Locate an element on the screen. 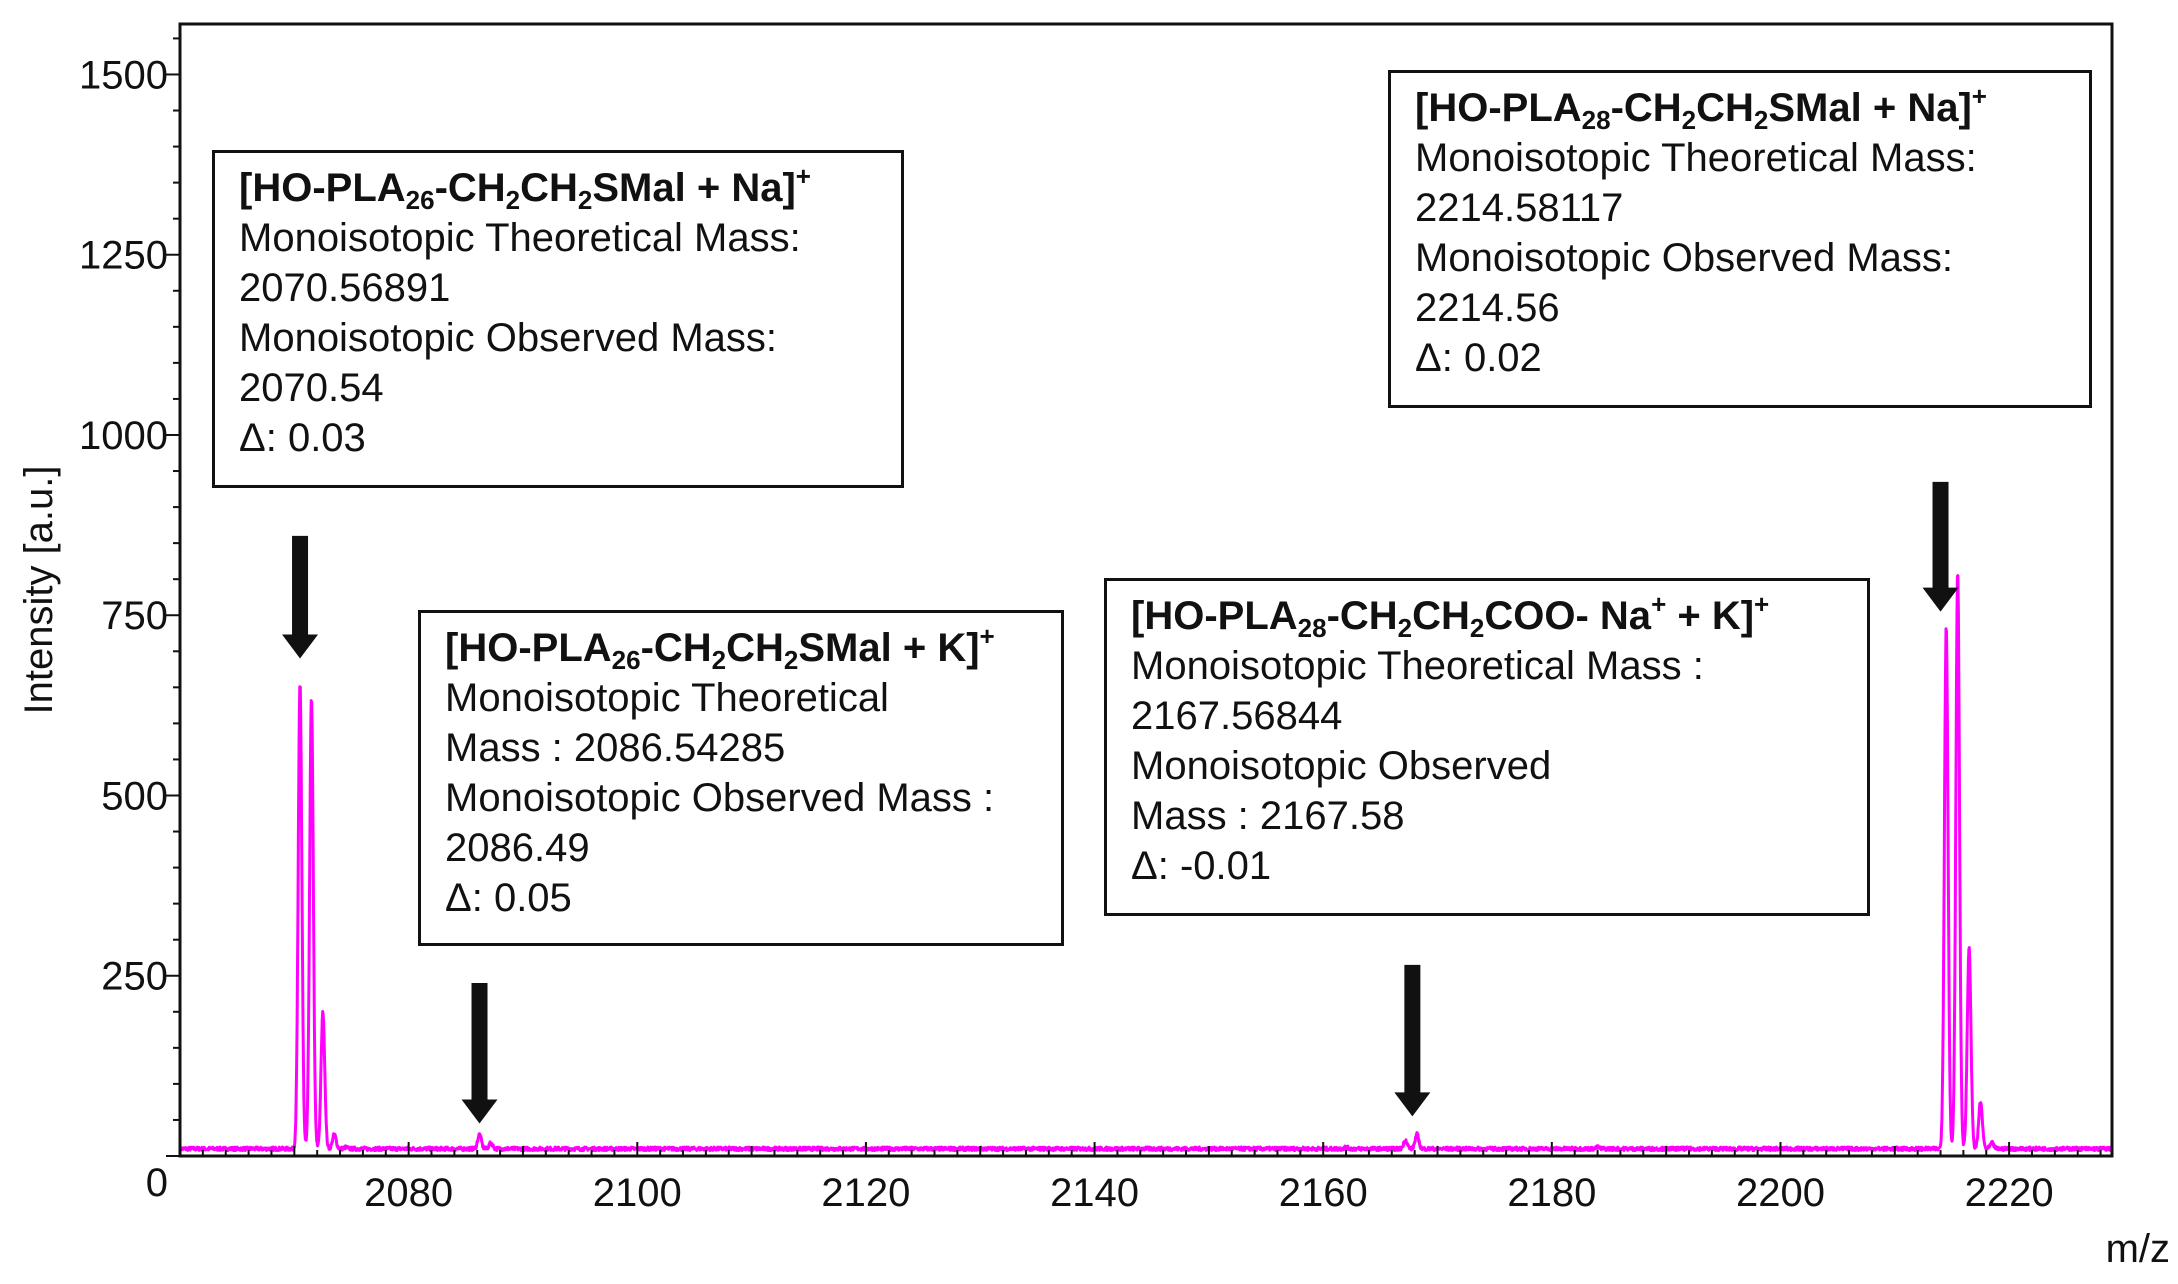 This screenshot has width=2178, height=1284. annotation-line: Monoisotopic Theoretical Mass : is located at coordinates (1417, 666).